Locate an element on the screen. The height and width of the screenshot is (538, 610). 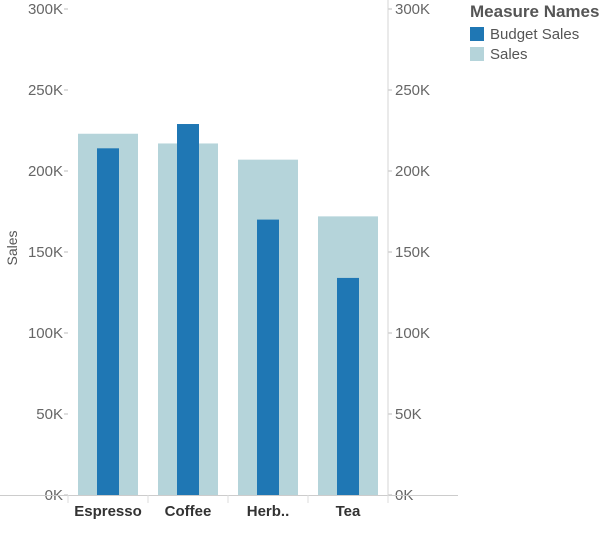
y-tick-label-left: 250K is located at coordinates (45, 90).